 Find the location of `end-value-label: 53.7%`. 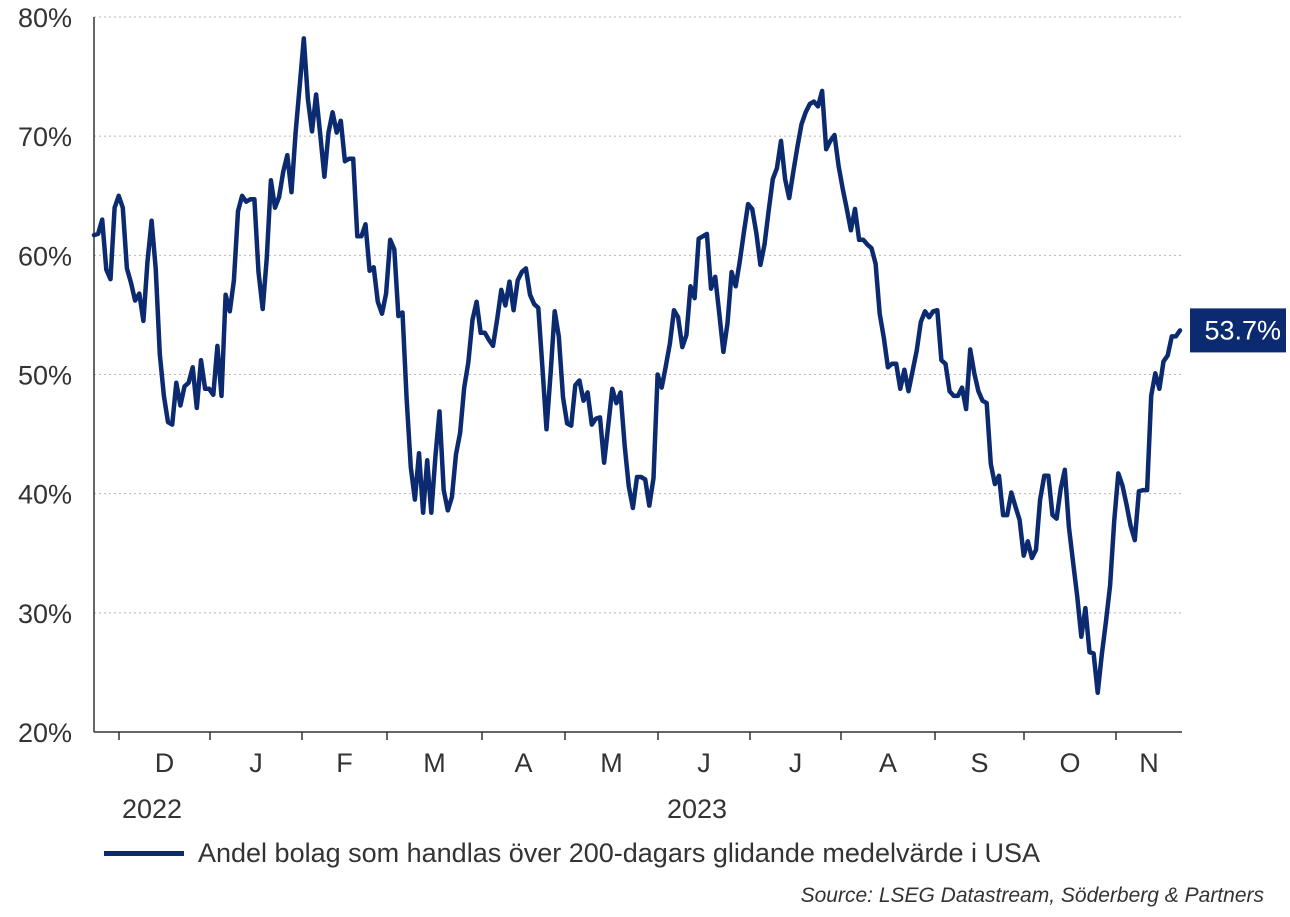

end-value-label: 53.7% is located at coordinates (1238, 330).